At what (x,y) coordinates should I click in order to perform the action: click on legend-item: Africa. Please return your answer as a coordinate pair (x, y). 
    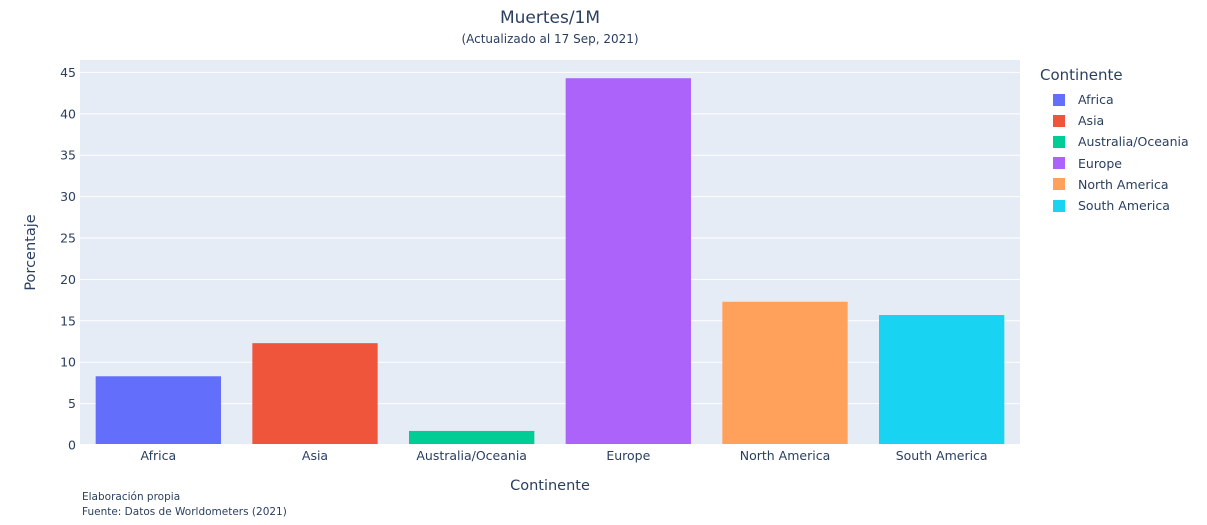
    Looking at the image, I should click on (1114, 99).